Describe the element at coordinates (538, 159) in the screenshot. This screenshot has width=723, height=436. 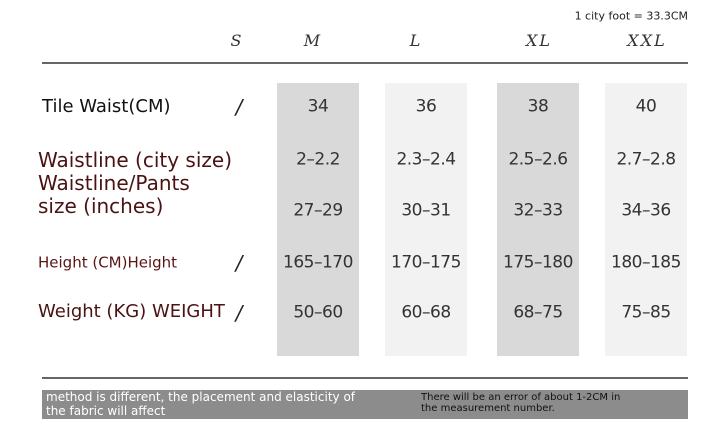
I see `size-cell: 2.5–2.6` at that location.